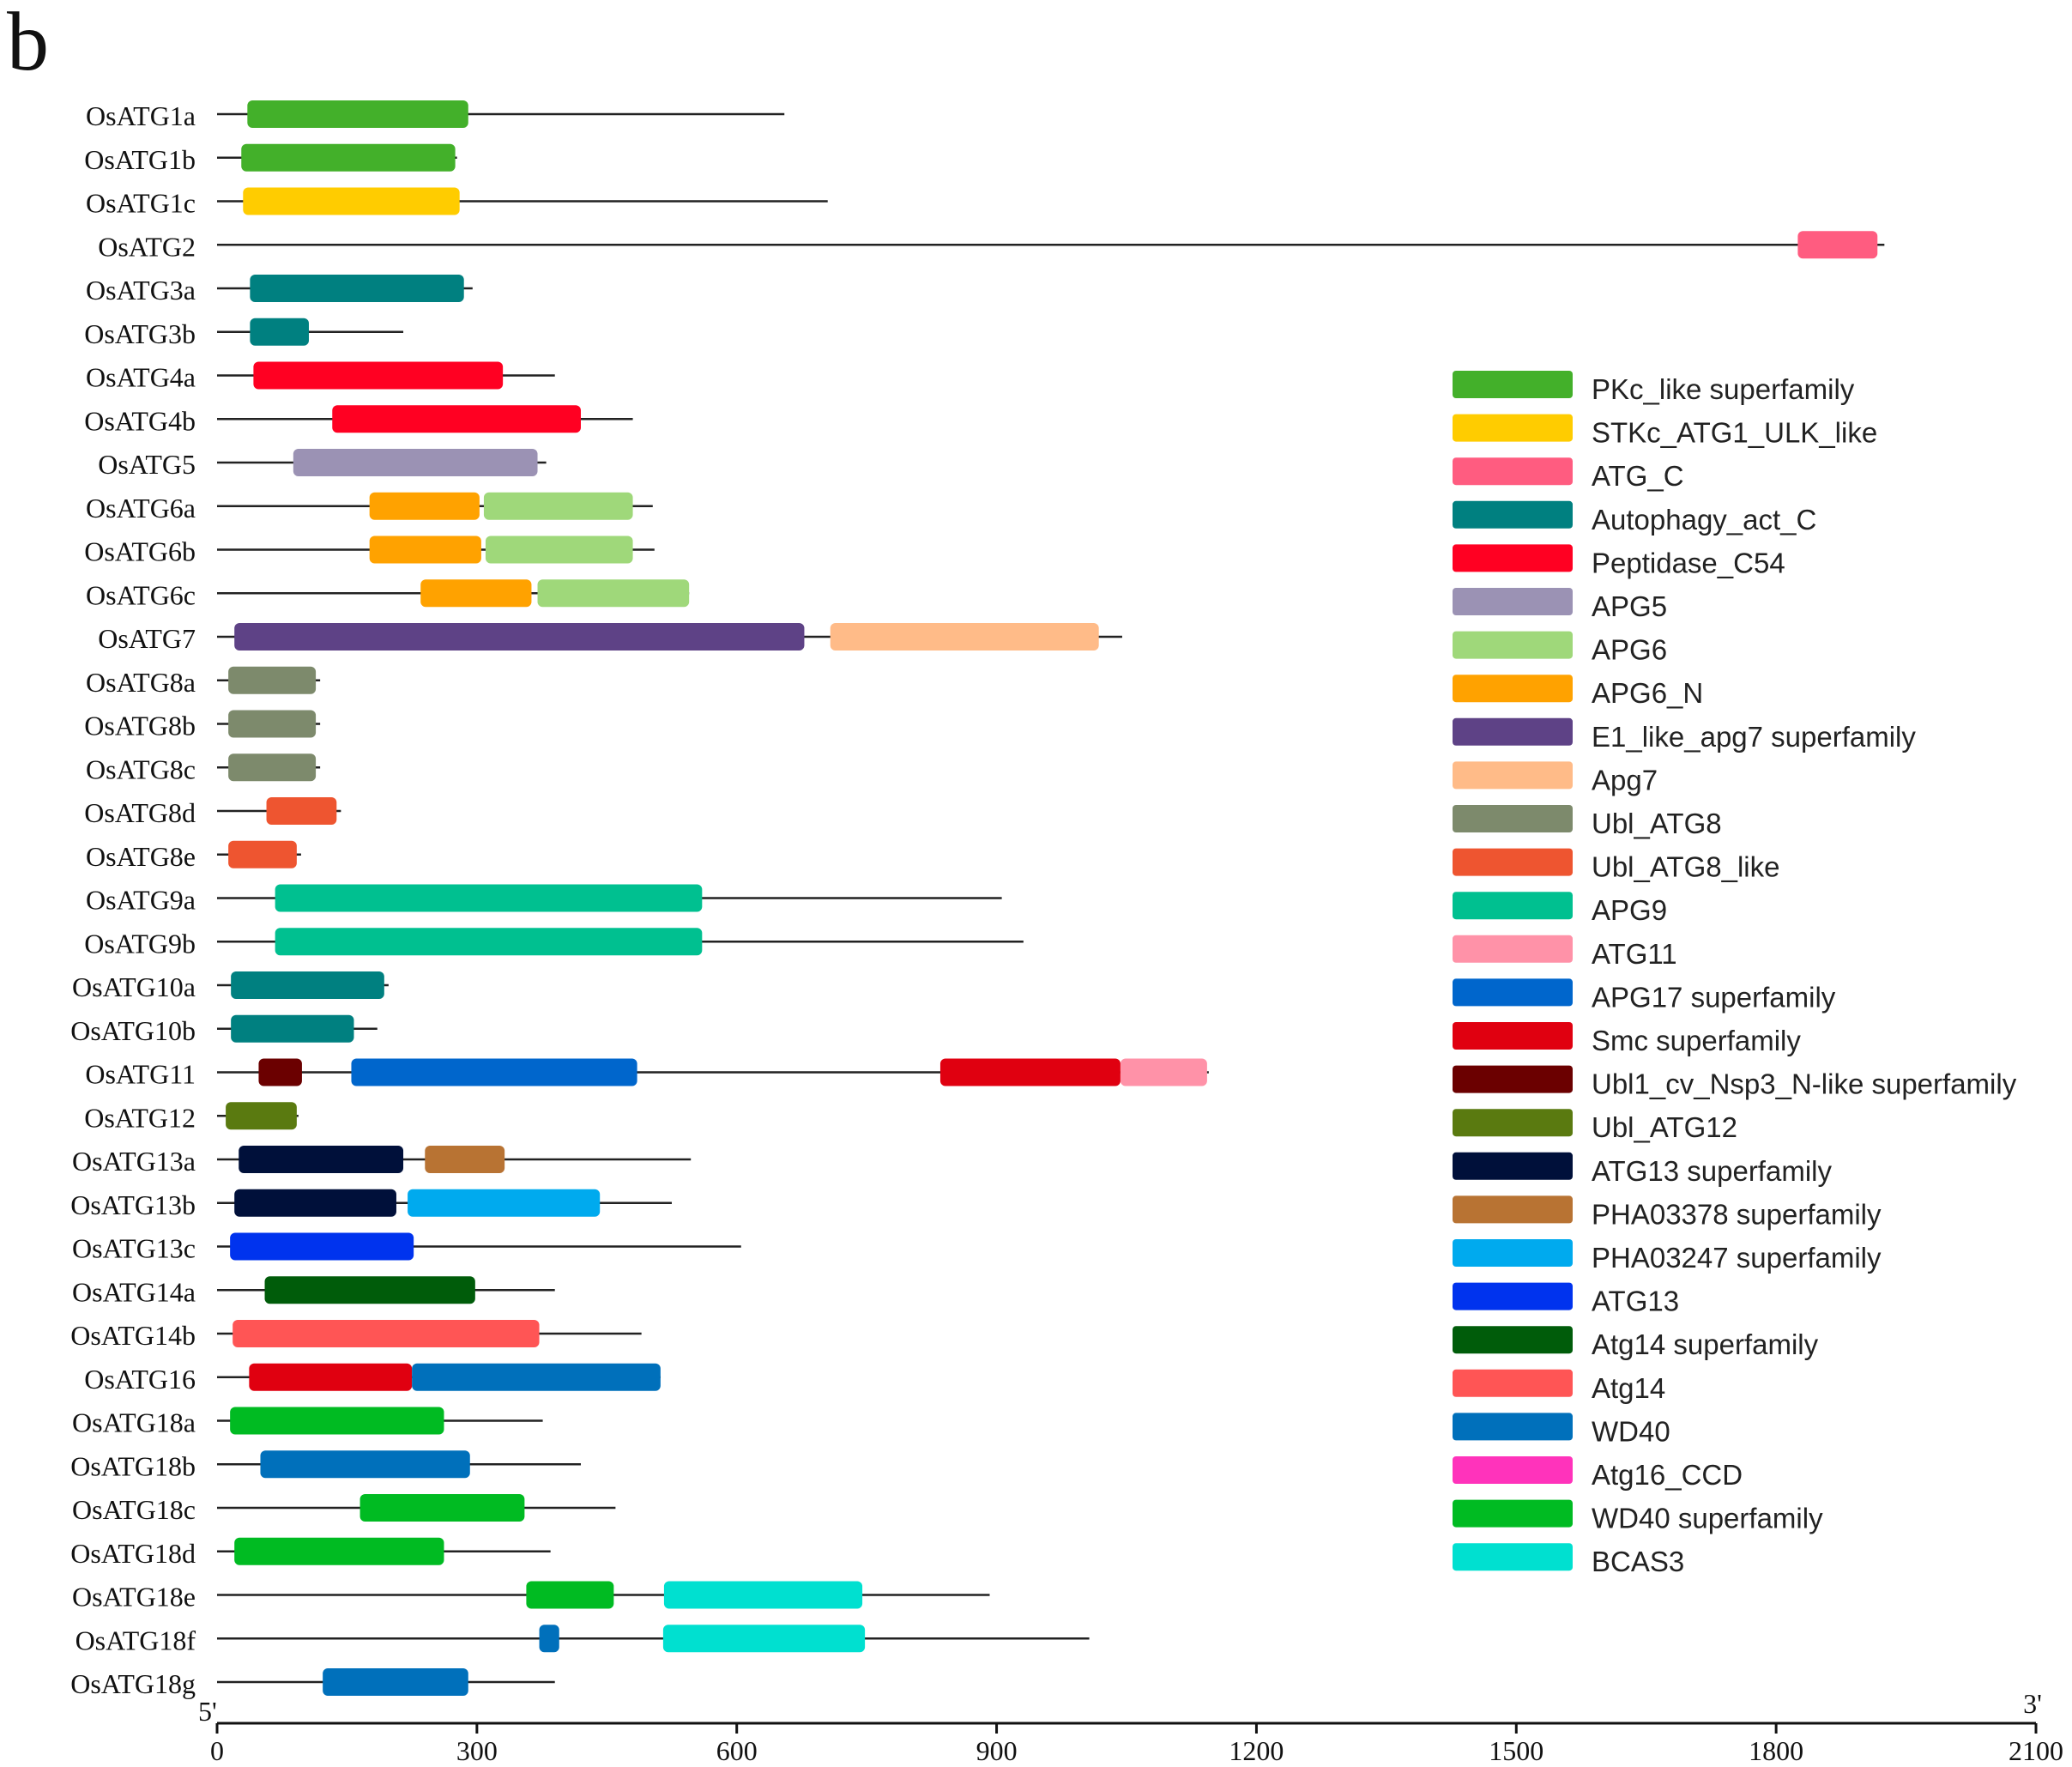  Describe the element at coordinates (1688, 562) in the screenshot. I see `legend-label: Peptidase_C54` at that location.